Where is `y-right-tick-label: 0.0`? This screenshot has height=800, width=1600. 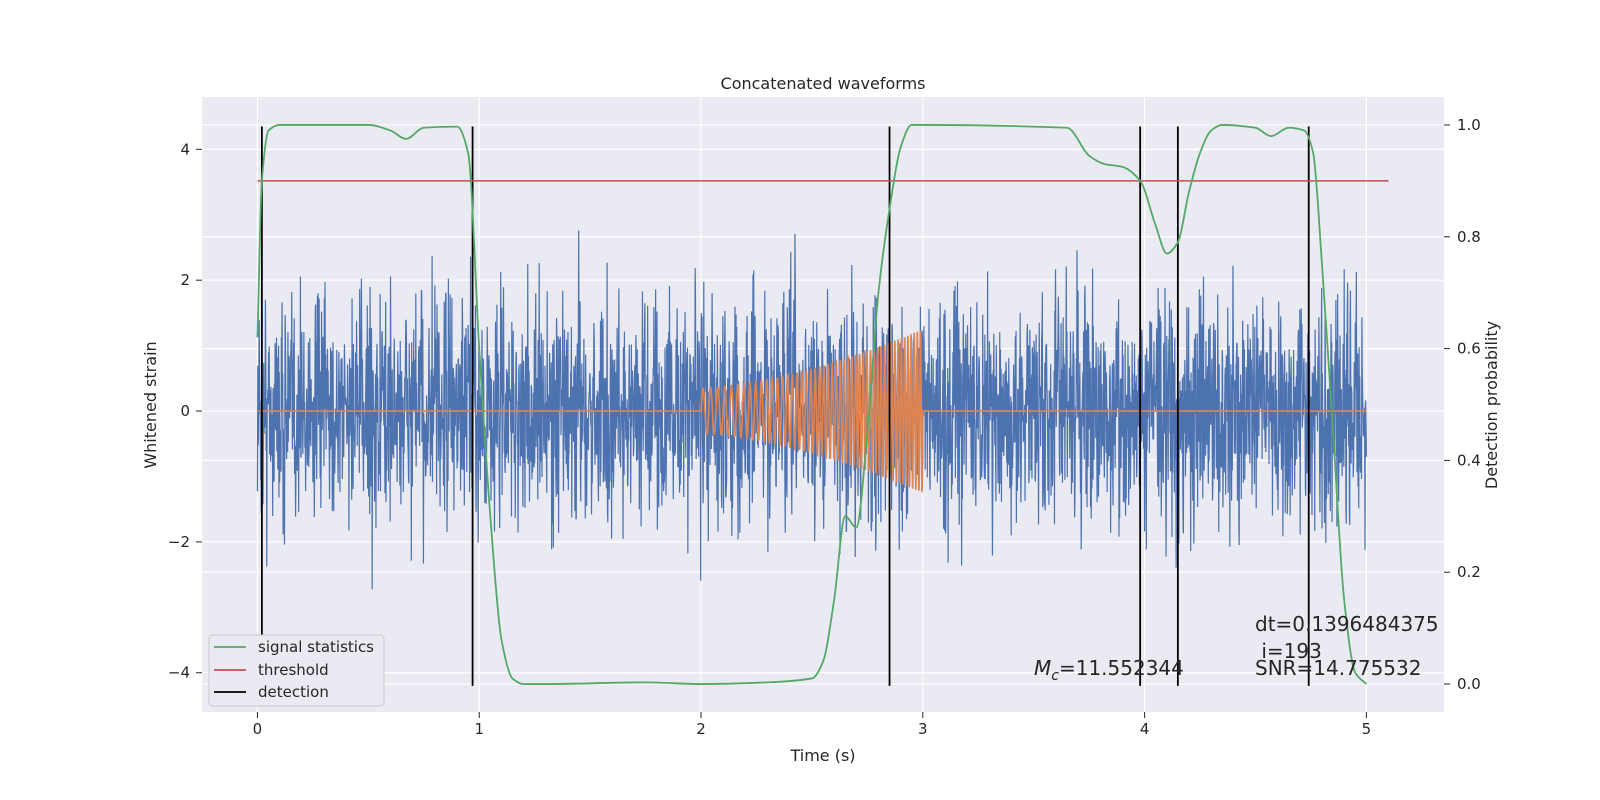
y-right-tick-label: 0.0 is located at coordinates (1469, 684).